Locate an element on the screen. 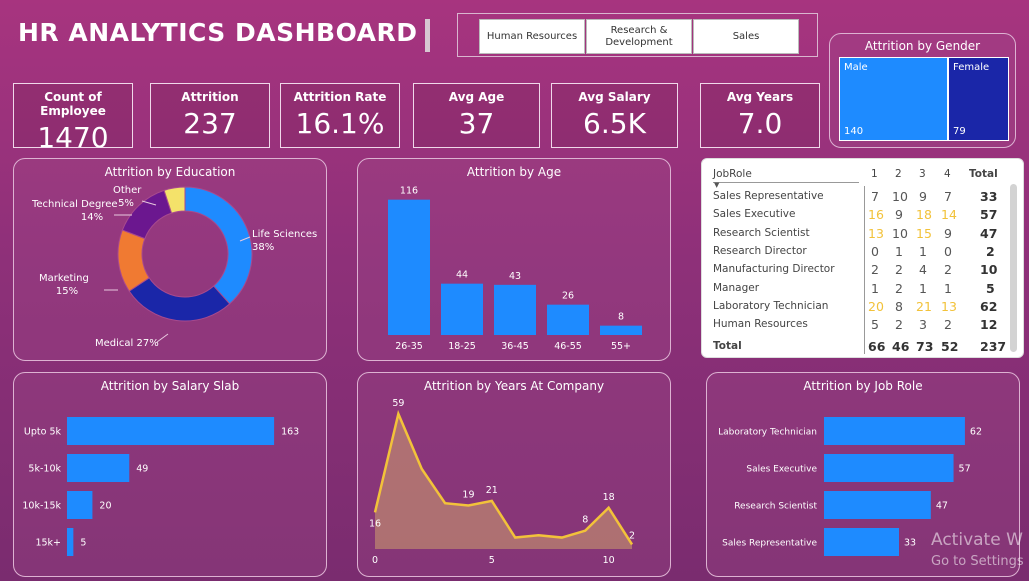 The image size is (1029, 581). slicer-human-resources-button: Human Resources is located at coordinates (532, 36).